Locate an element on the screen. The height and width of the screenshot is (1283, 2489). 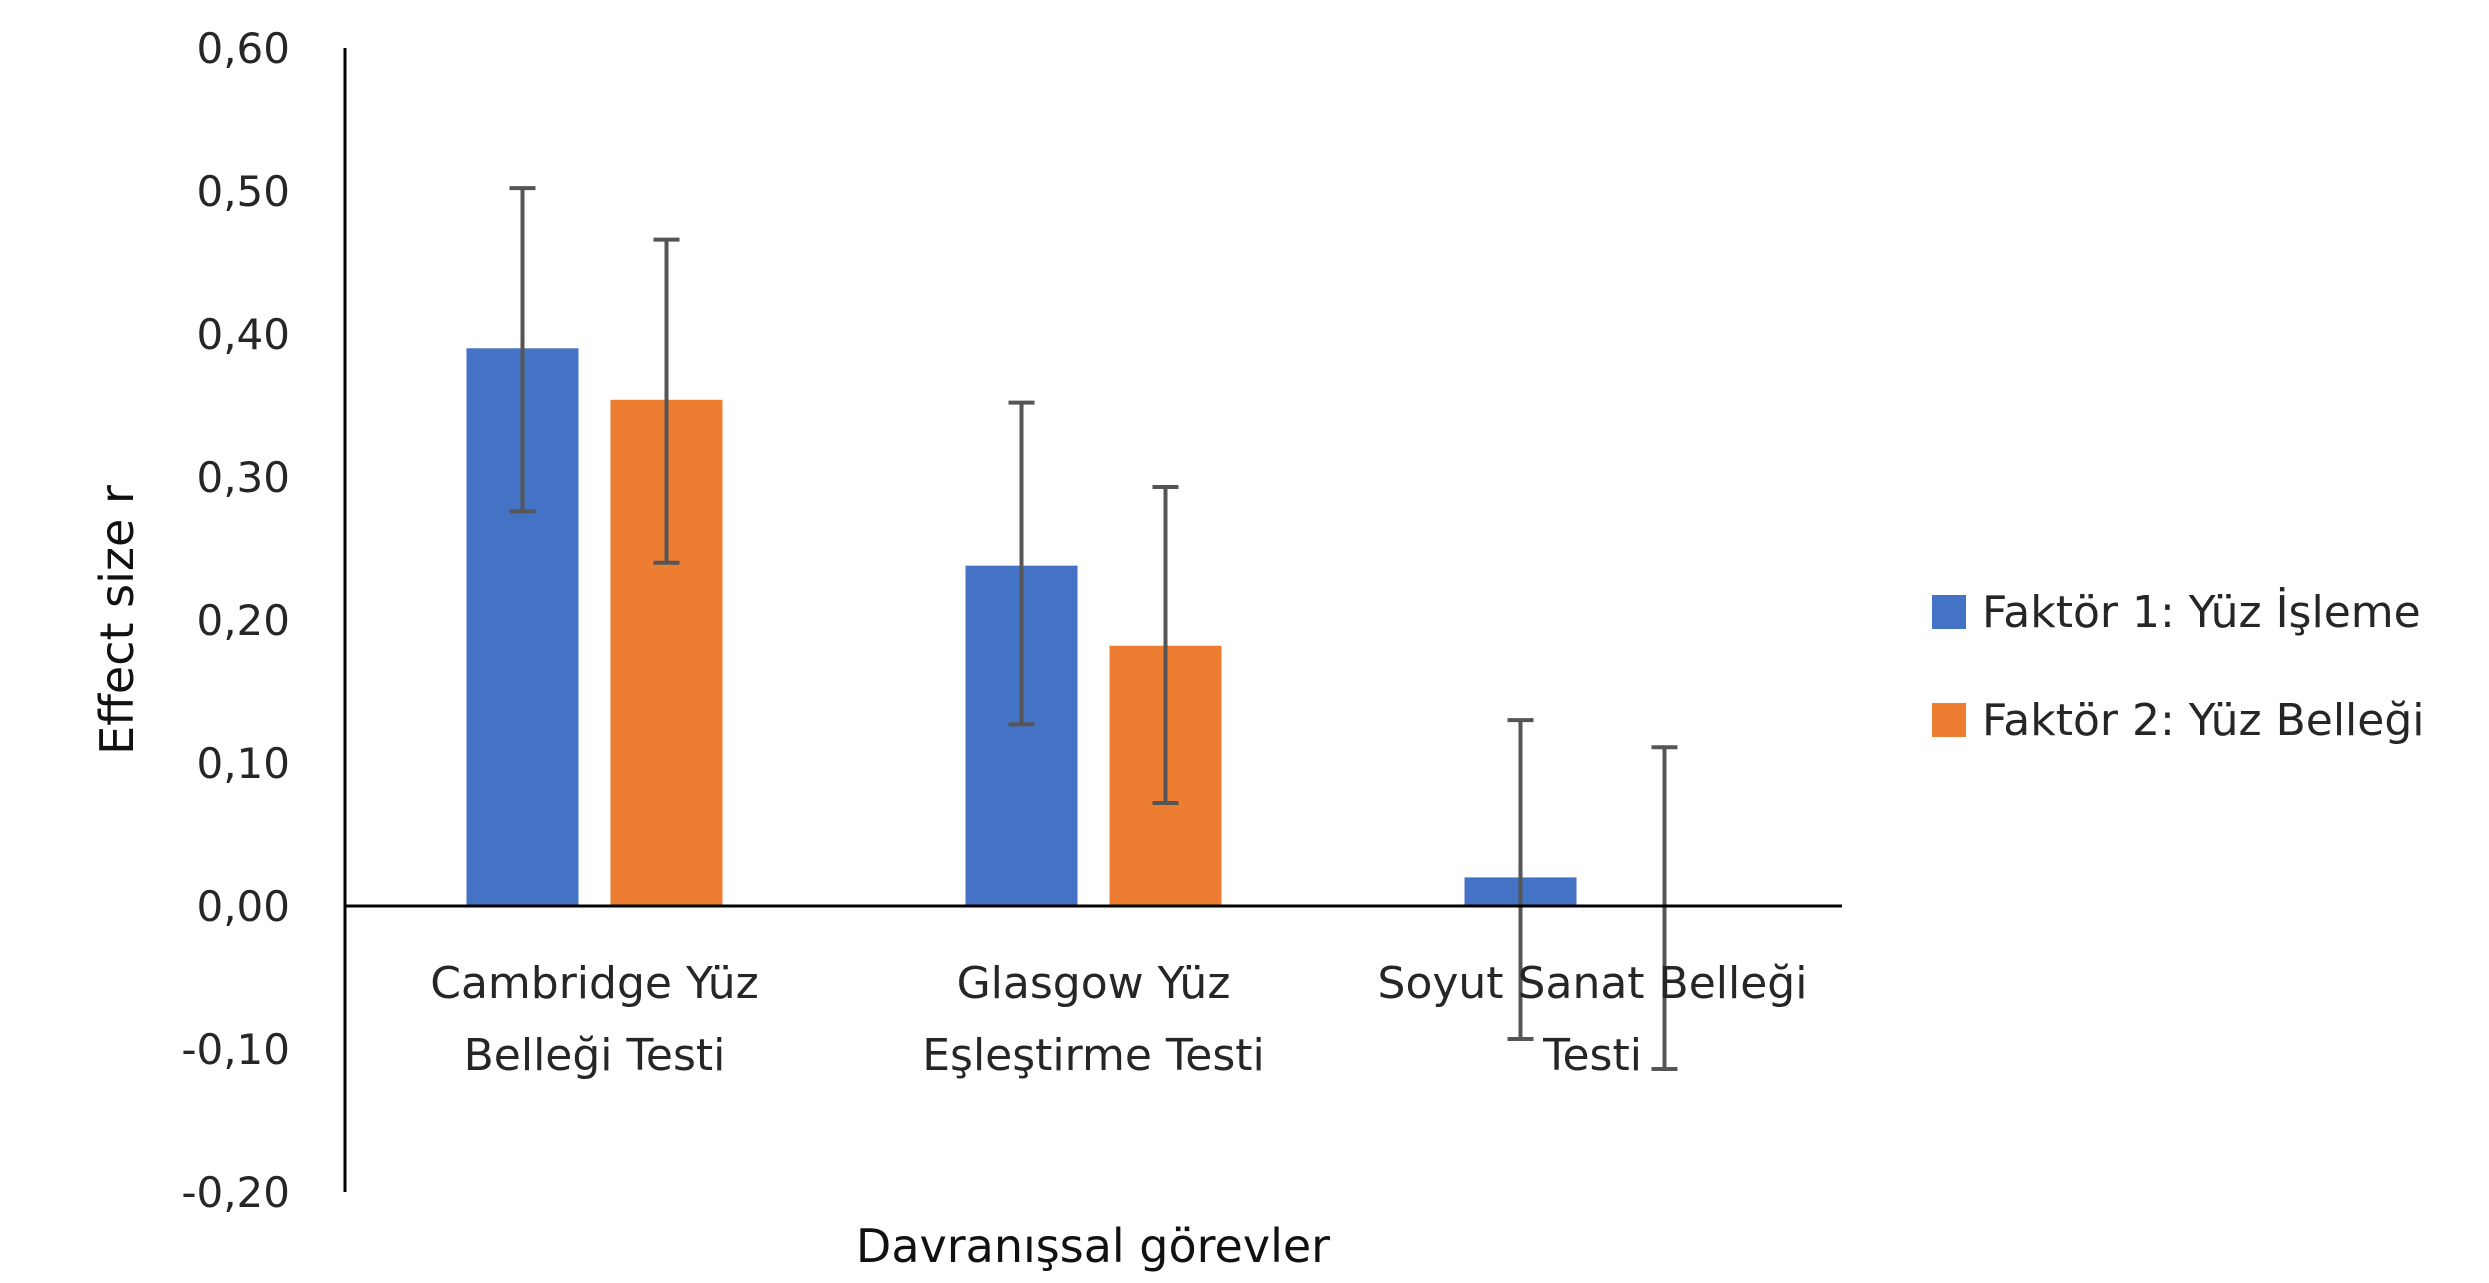
legend-label: Faktör 2: Yüz Belleği is located at coordinates (2203, 720).